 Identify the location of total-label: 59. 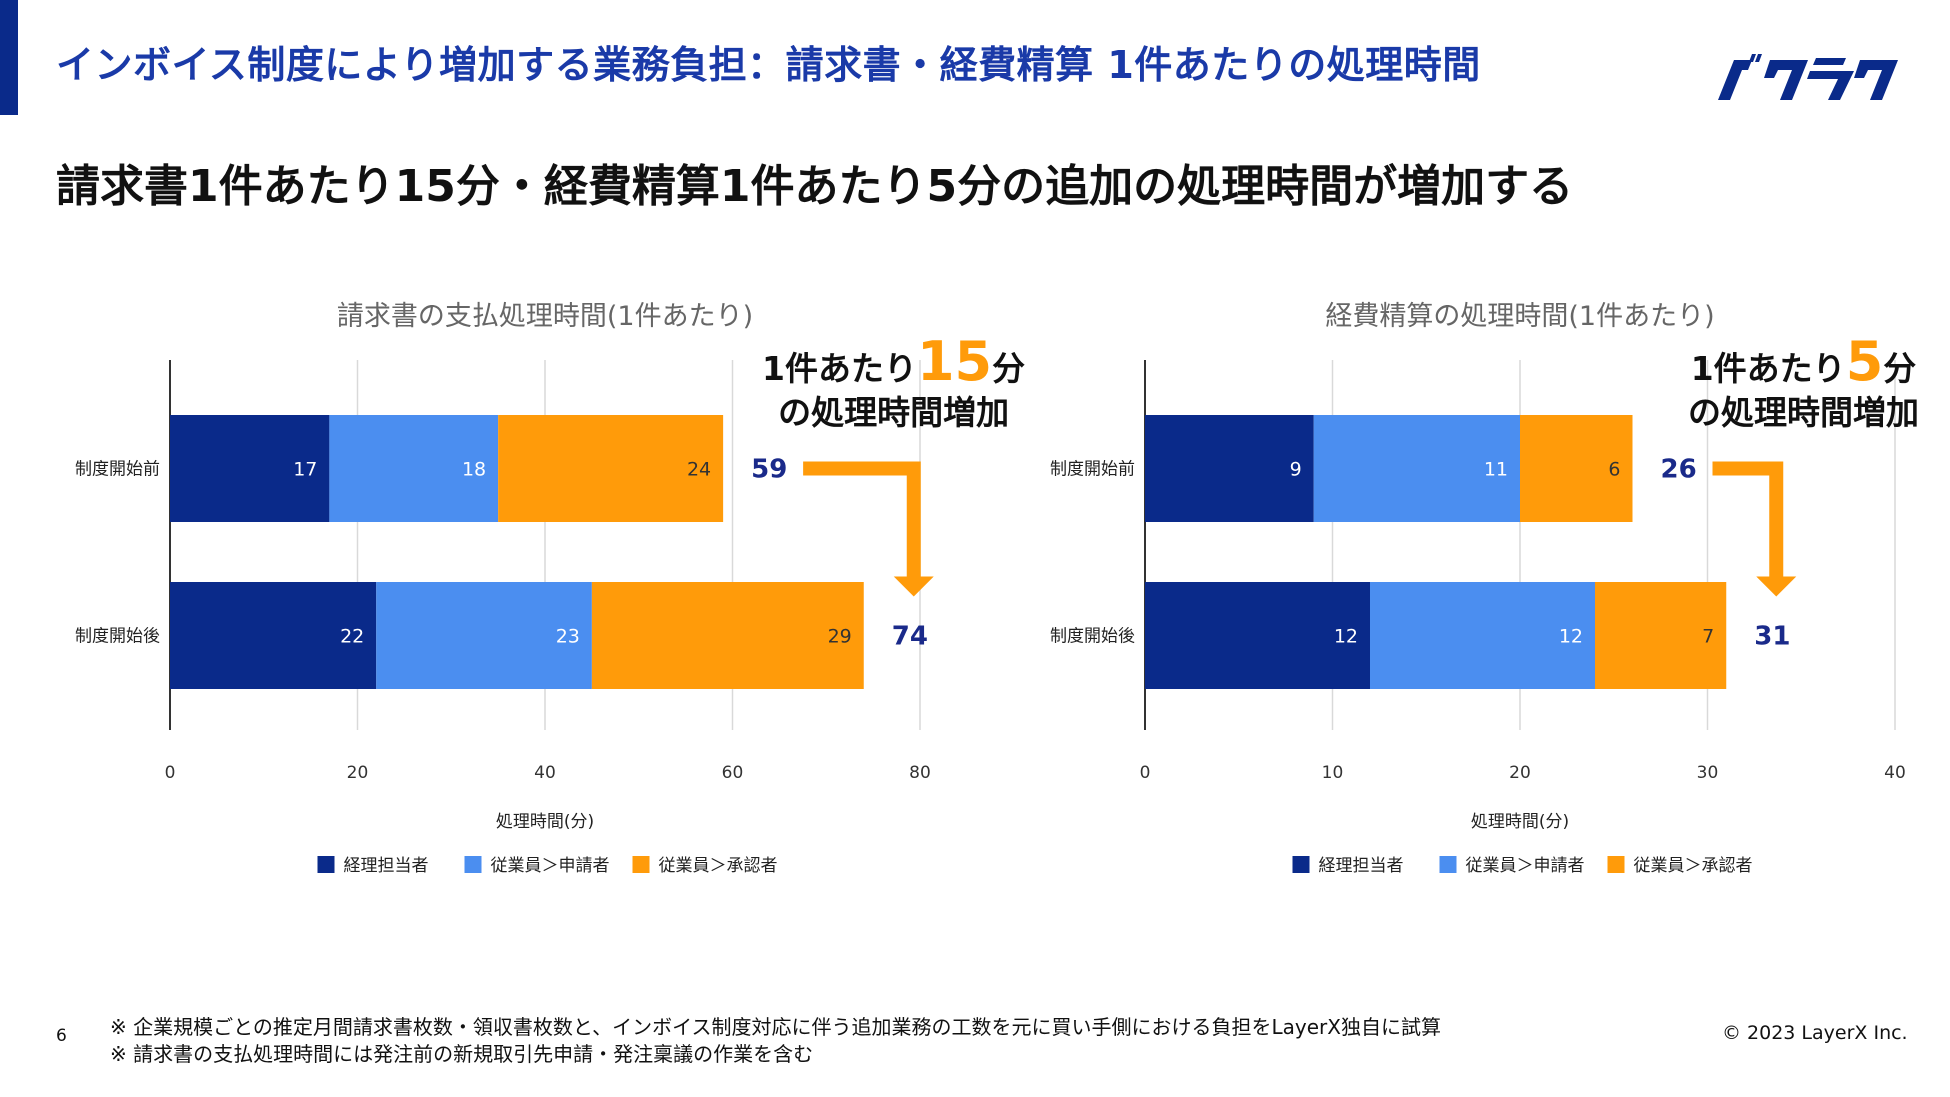
(769, 470).